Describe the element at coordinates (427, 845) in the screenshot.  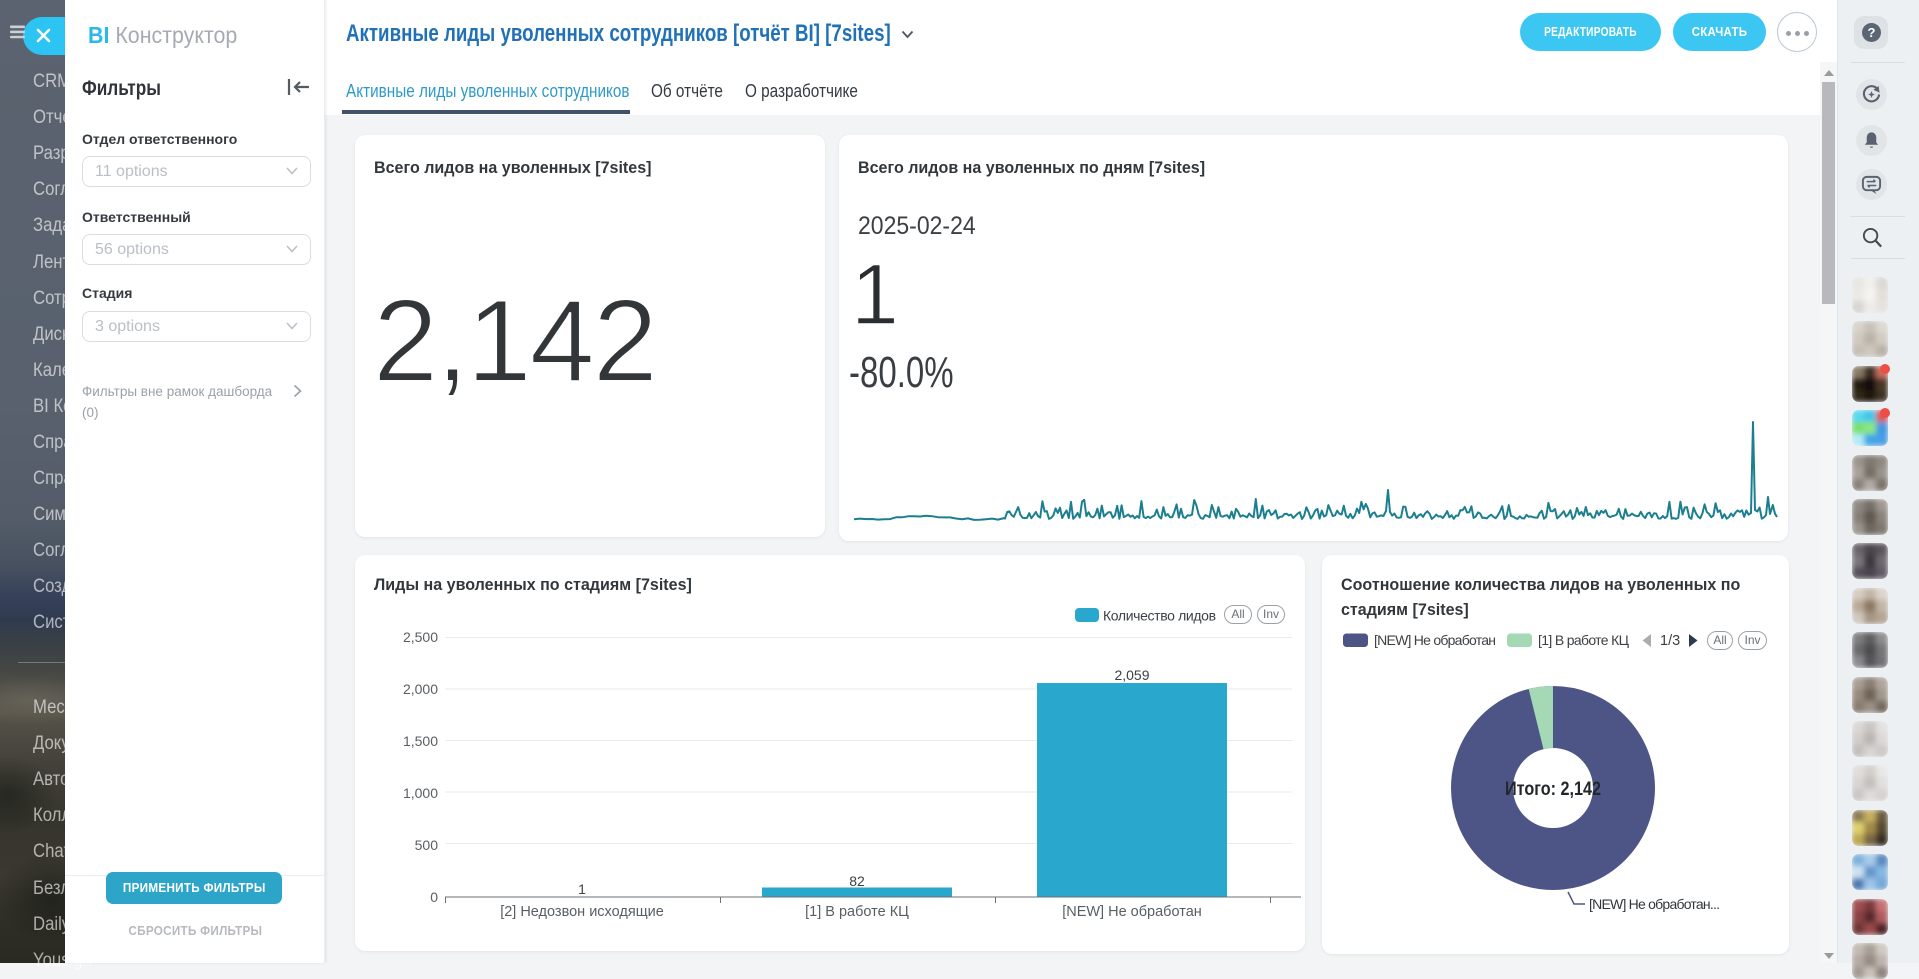
I see `svg-text: 500` at that location.